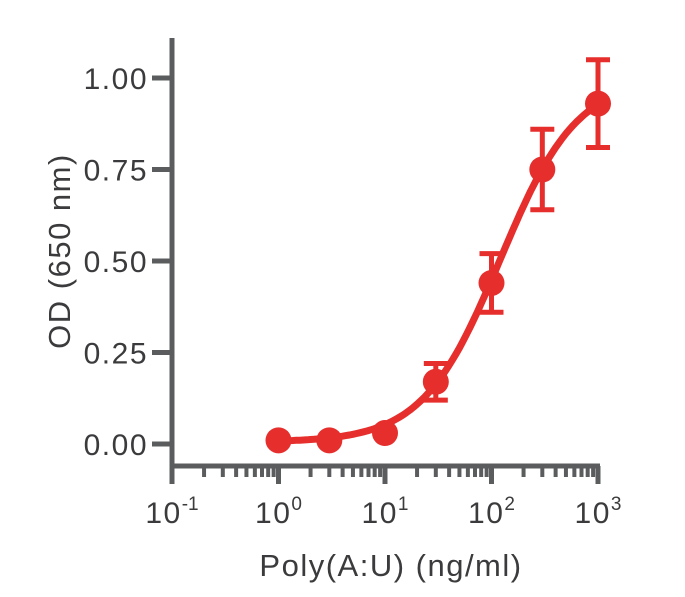 This screenshot has height=597, width=685. What do you see at coordinates (116, 171) in the screenshot?
I see `y-tick-label: 0.75` at bounding box center [116, 171].